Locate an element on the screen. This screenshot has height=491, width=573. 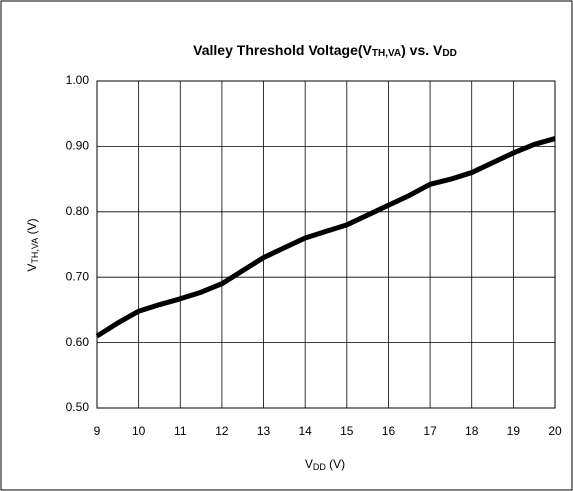
x-tick-label: 9 is located at coordinates (97, 431).